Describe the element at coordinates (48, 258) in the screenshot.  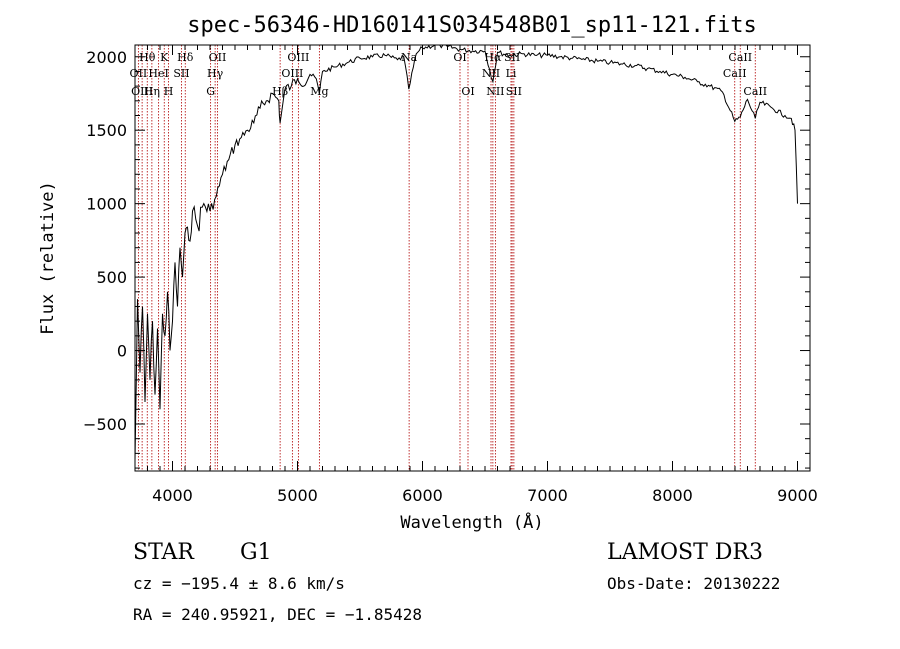
I see `y-axis-label: Flux (relative)` at that location.